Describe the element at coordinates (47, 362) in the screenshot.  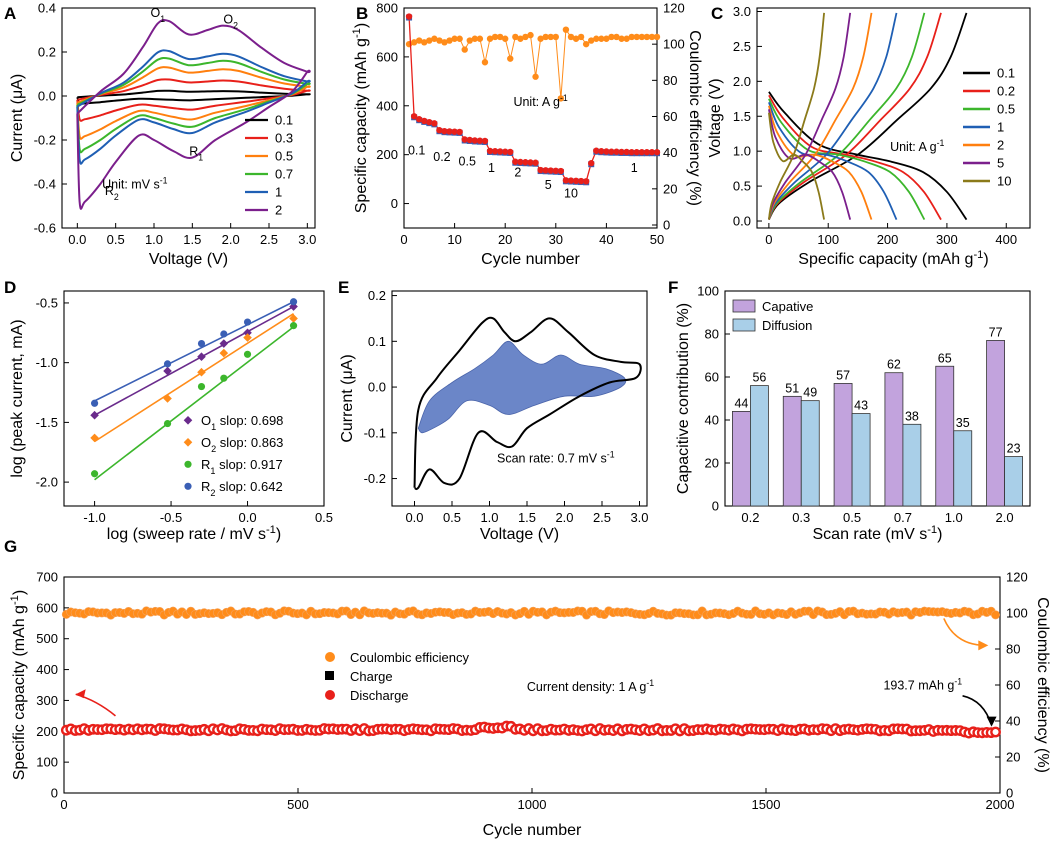
I see `chart-d-ytick-label: -1.0` at that location.